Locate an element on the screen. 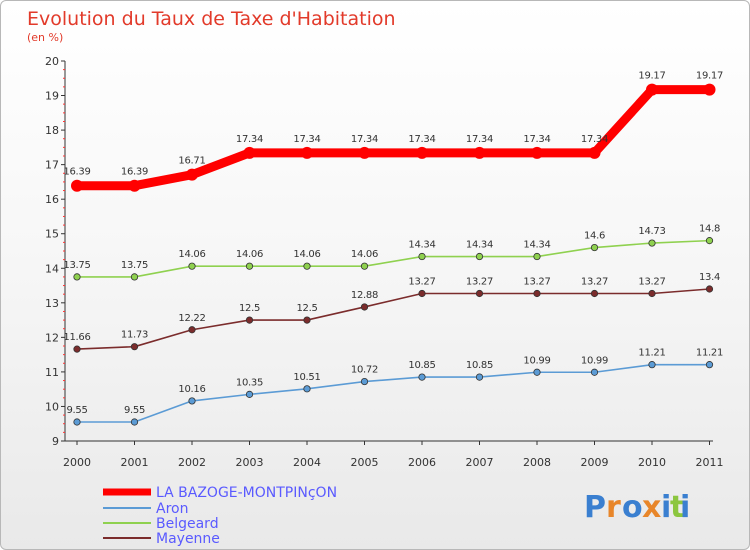  x-tick-label: 2003 is located at coordinates (250, 462).